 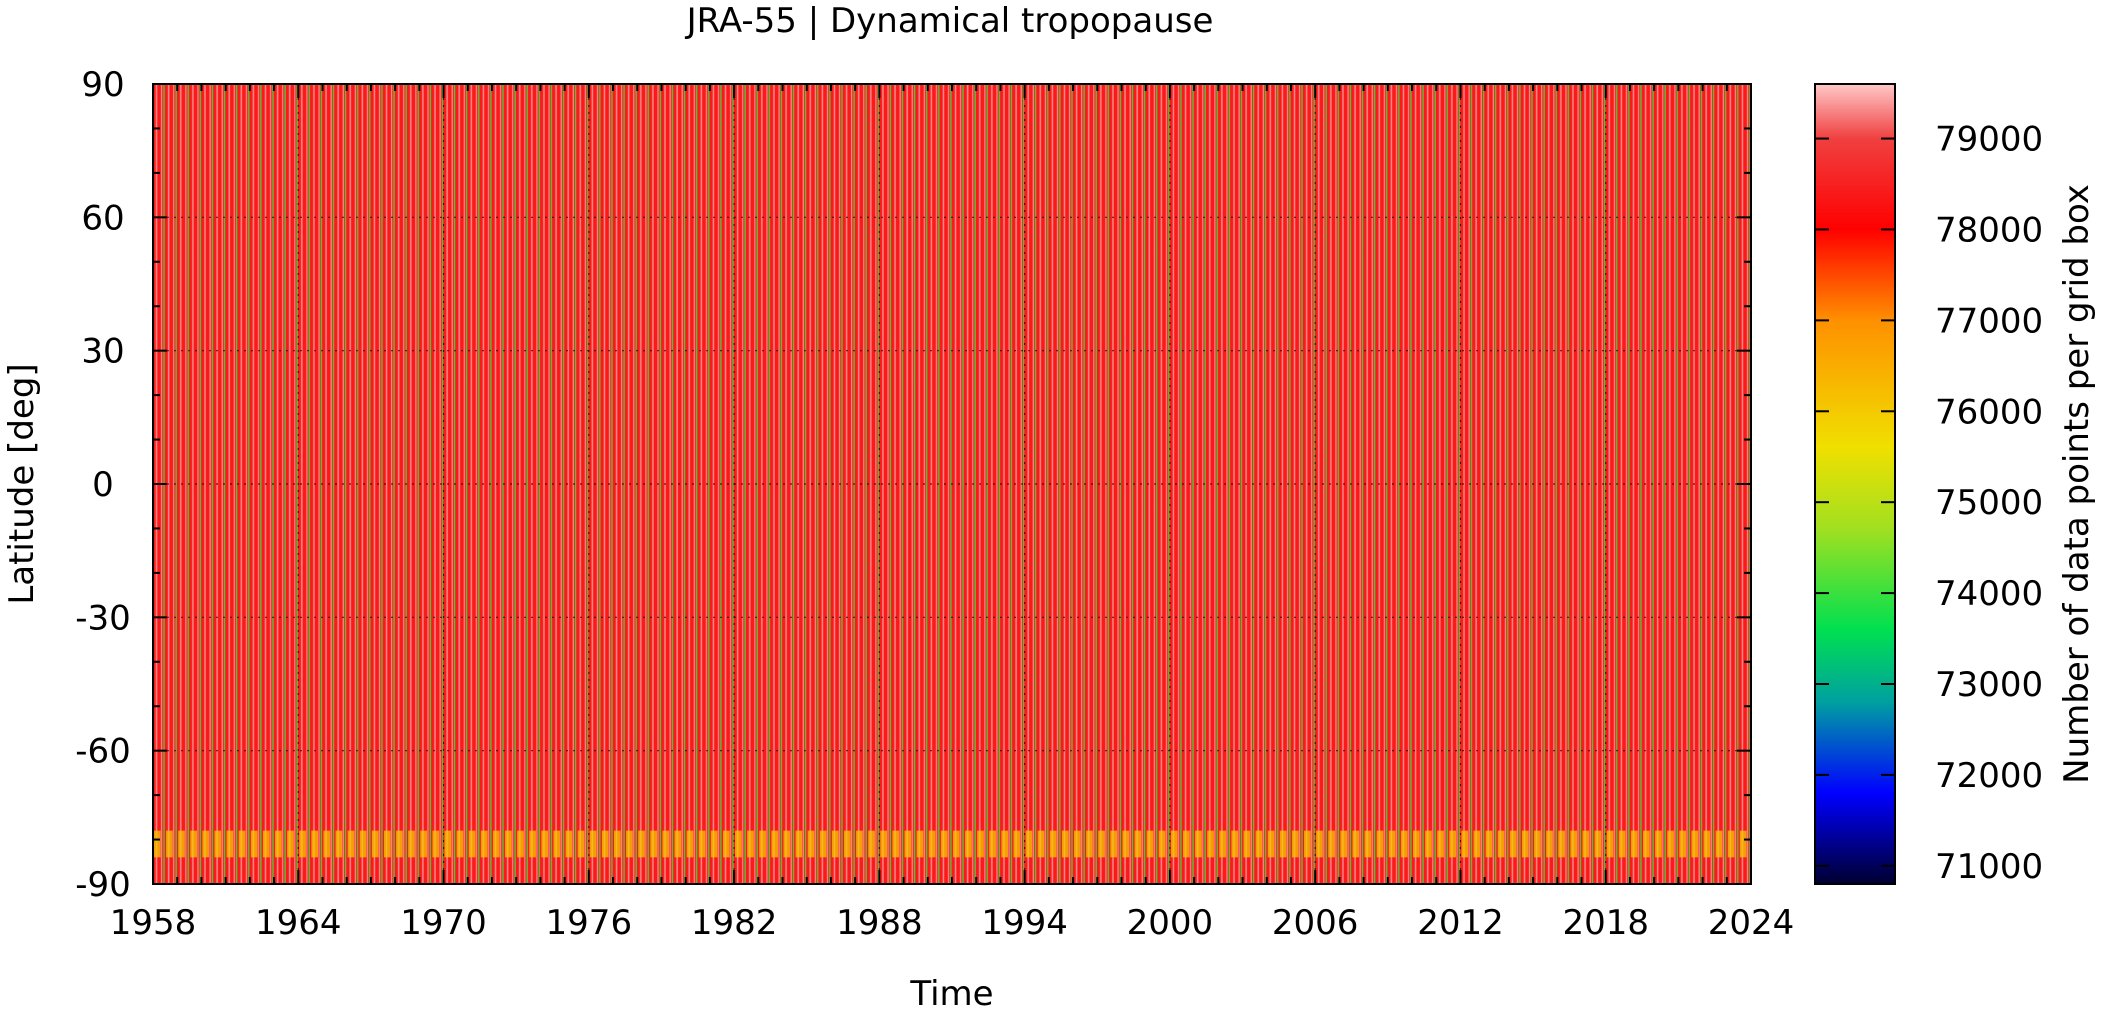 What do you see at coordinates (734, 923) in the screenshot?
I see `x-tick-label: 1982` at bounding box center [734, 923].